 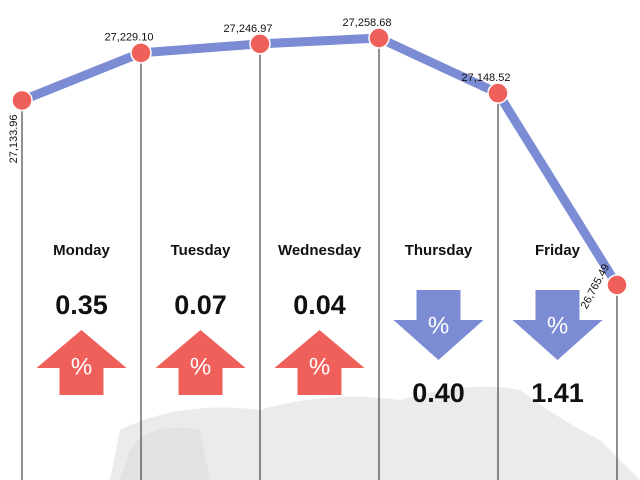 What do you see at coordinates (248, 29) in the screenshot?
I see `value-label: 27,246.97` at bounding box center [248, 29].